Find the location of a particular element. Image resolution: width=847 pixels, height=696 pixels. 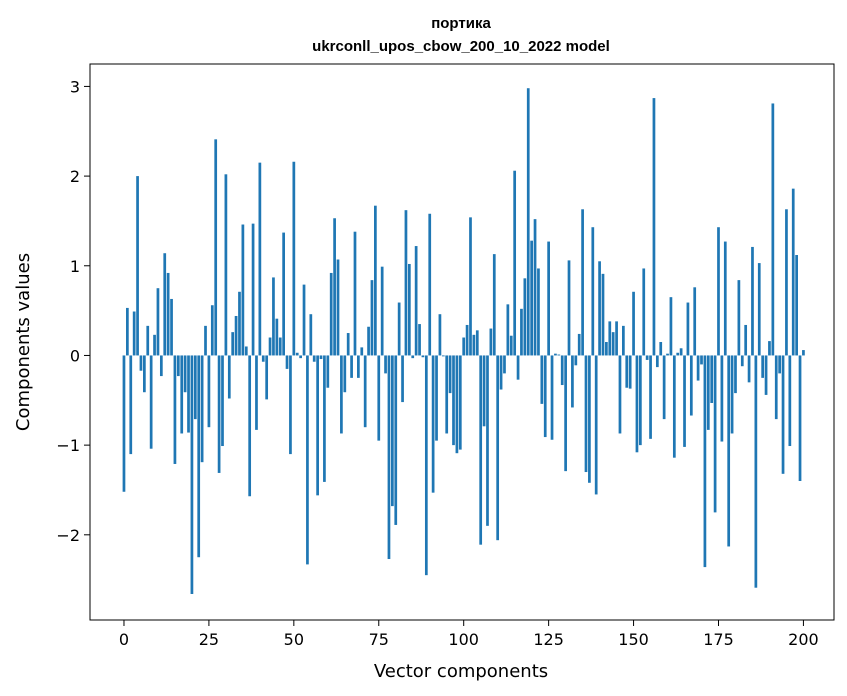

y-tick-label: −1 is located at coordinates (68, 445).